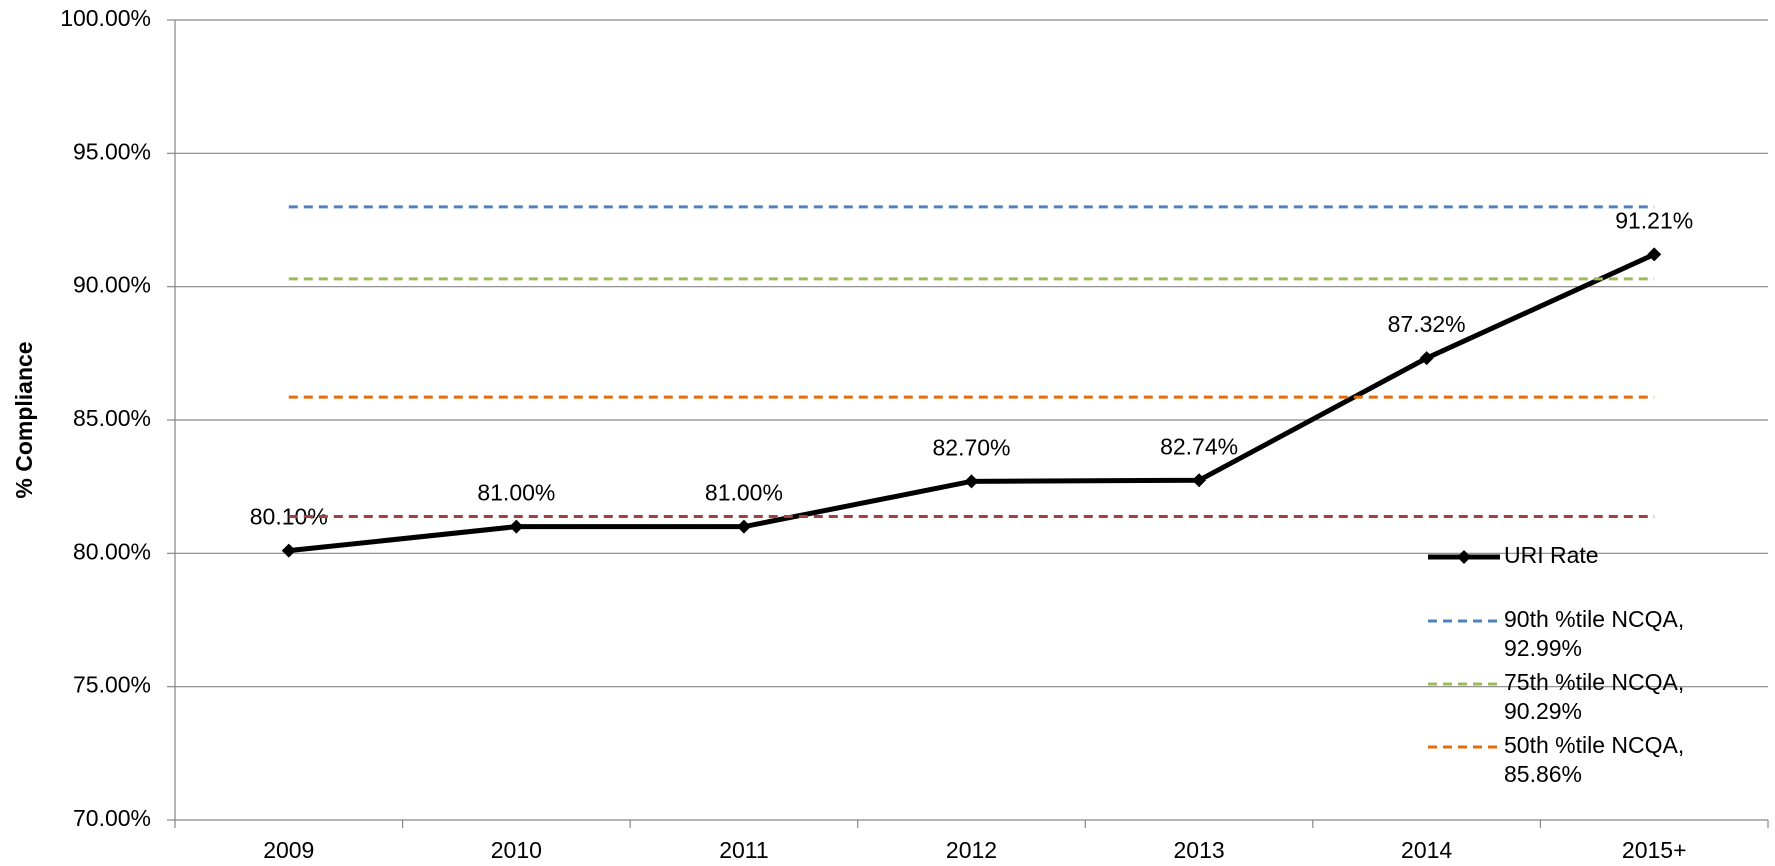  Describe the element at coordinates (743, 850) in the screenshot. I see `x-tick-label: 2011` at that location.